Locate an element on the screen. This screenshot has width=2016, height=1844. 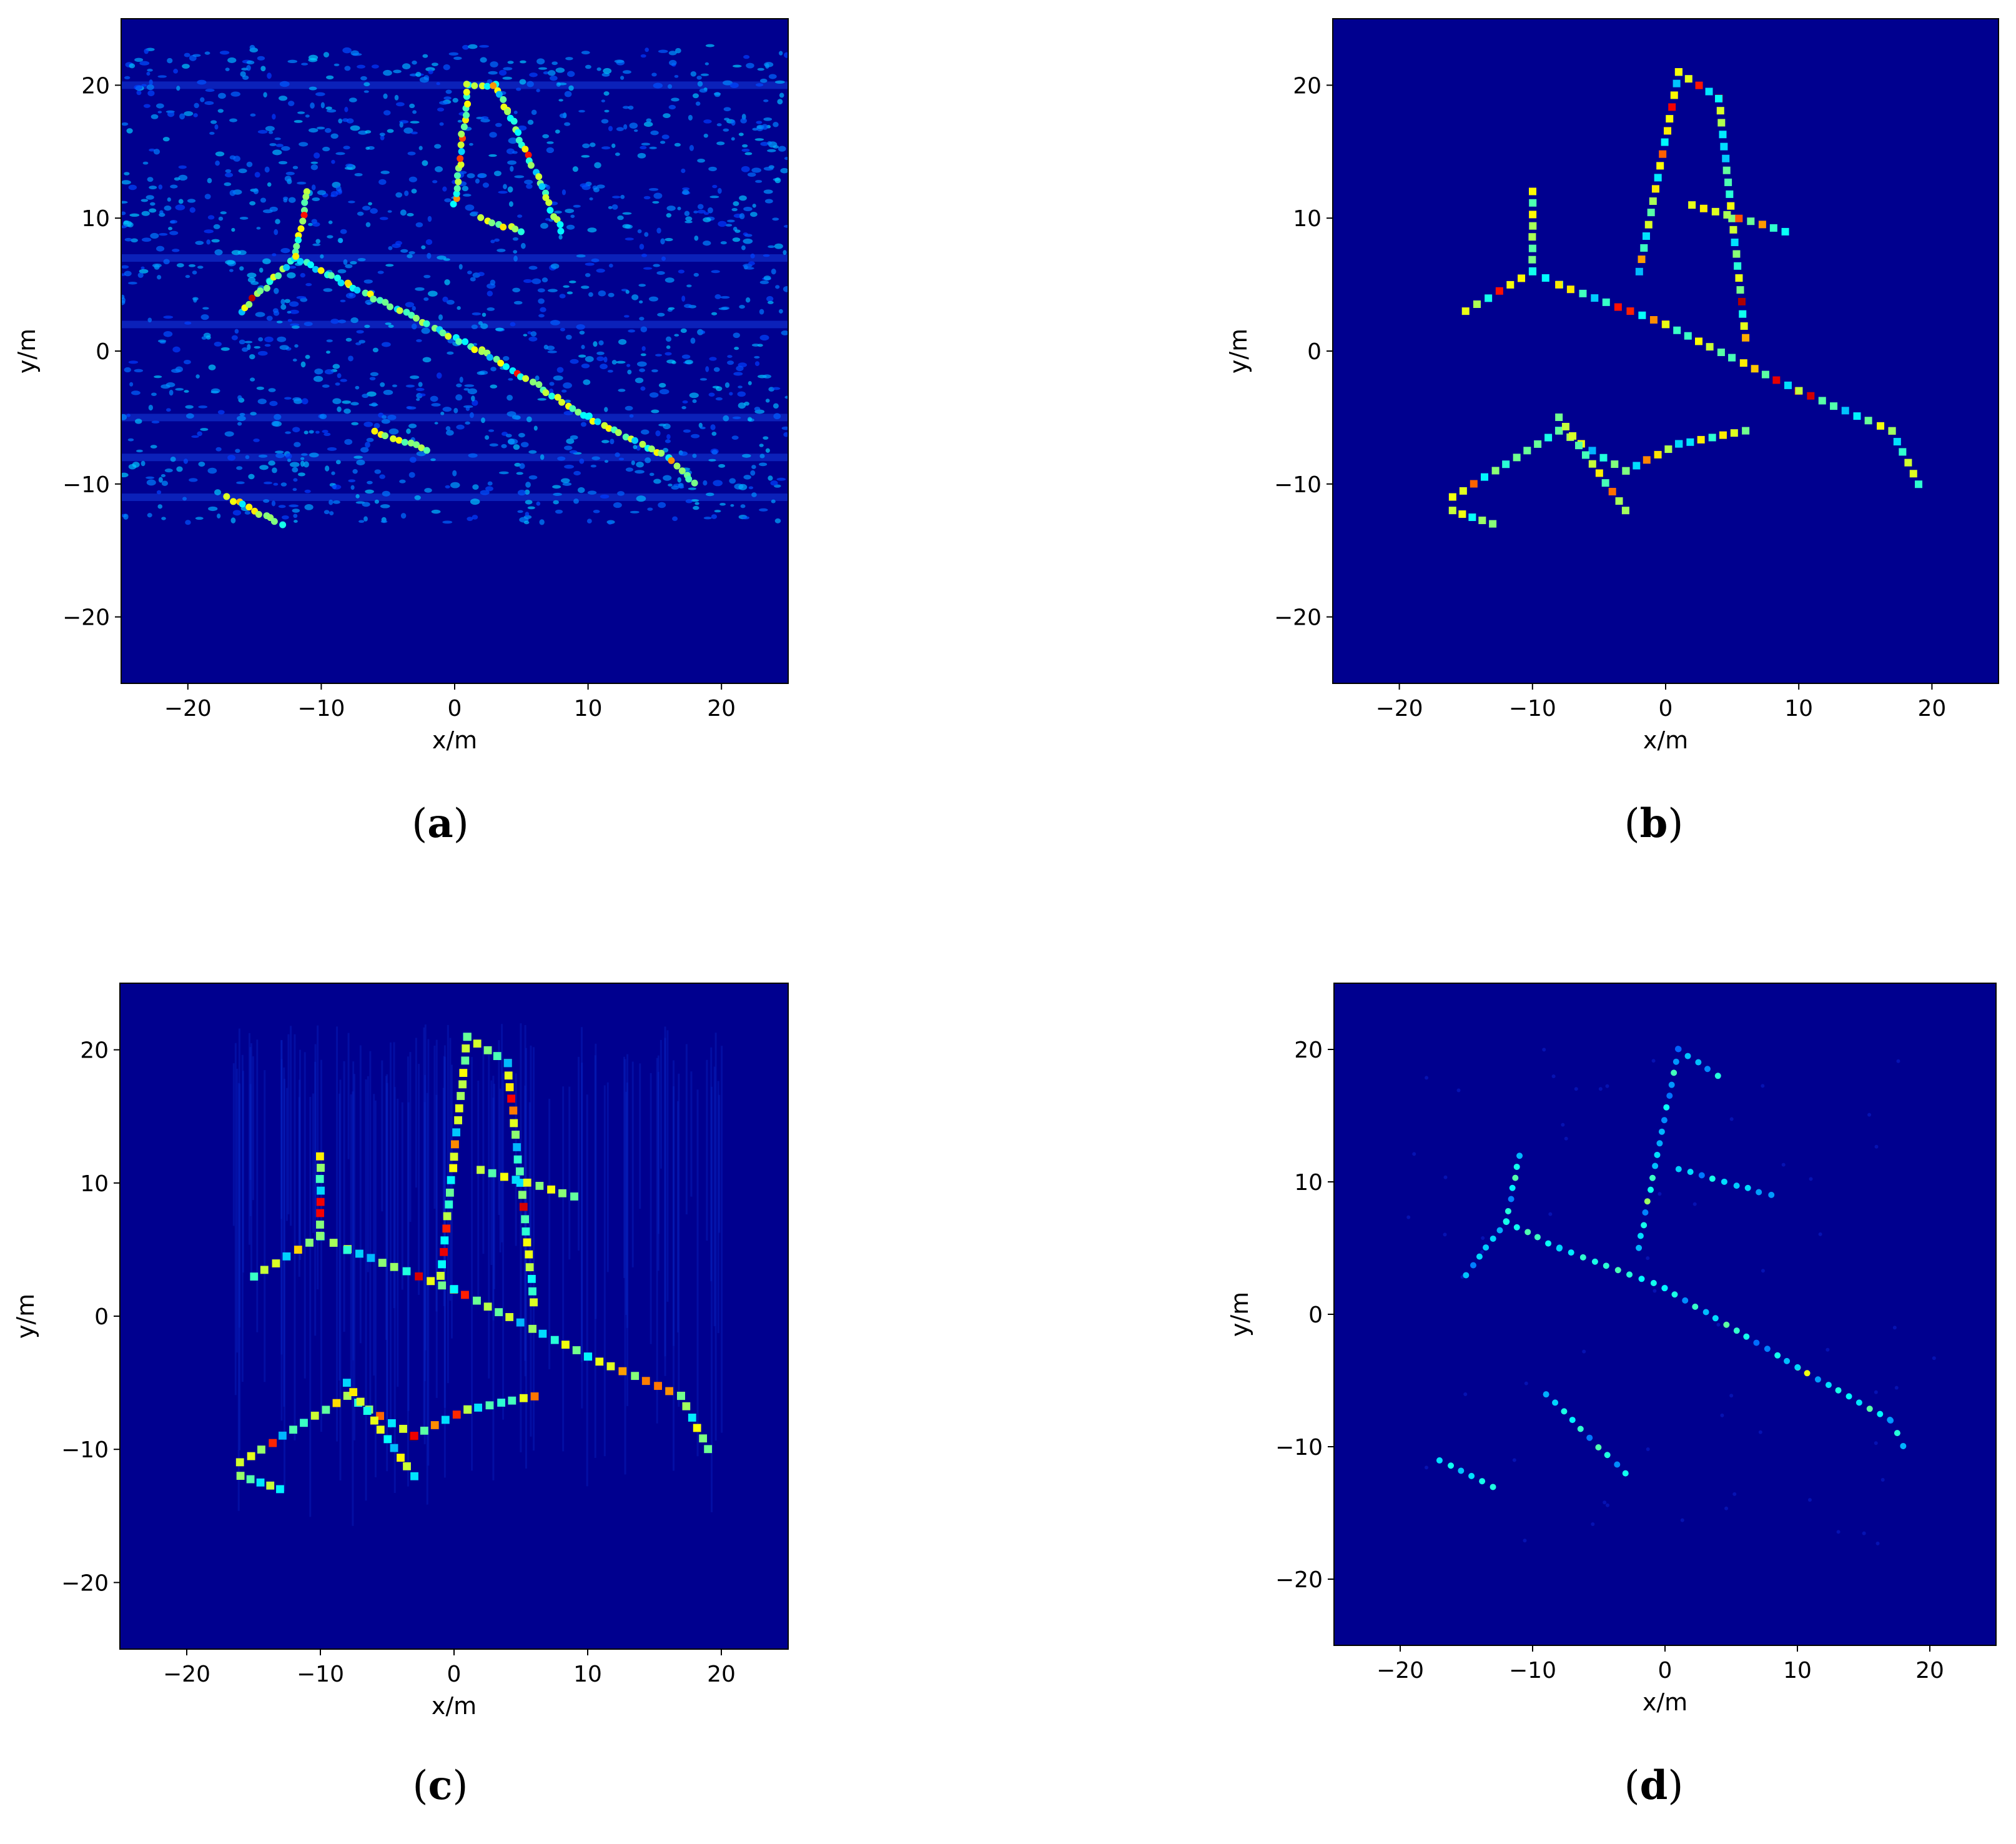
caption-letter: b is located at coordinates (1654, 823).